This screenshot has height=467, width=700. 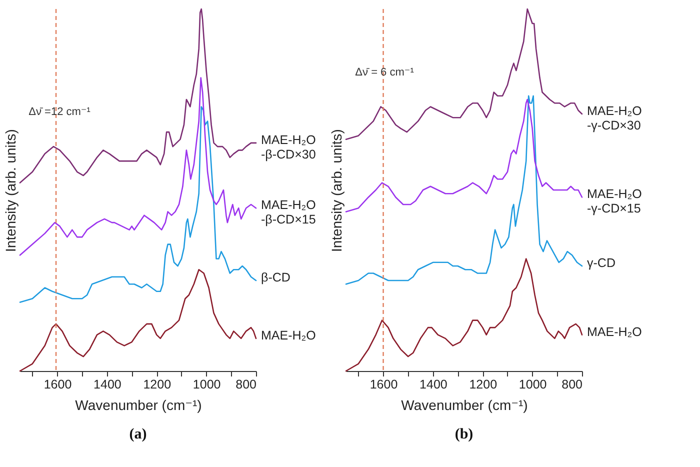 I want to click on series-label: MAE-H₂O -γ-CD×15, so click(x=614, y=201).